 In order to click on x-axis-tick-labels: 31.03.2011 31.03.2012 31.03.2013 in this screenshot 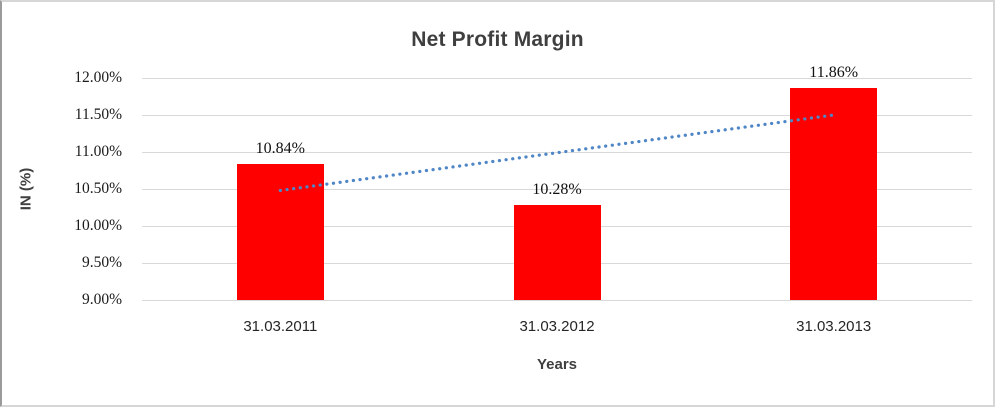, I will do `click(557, 329)`.